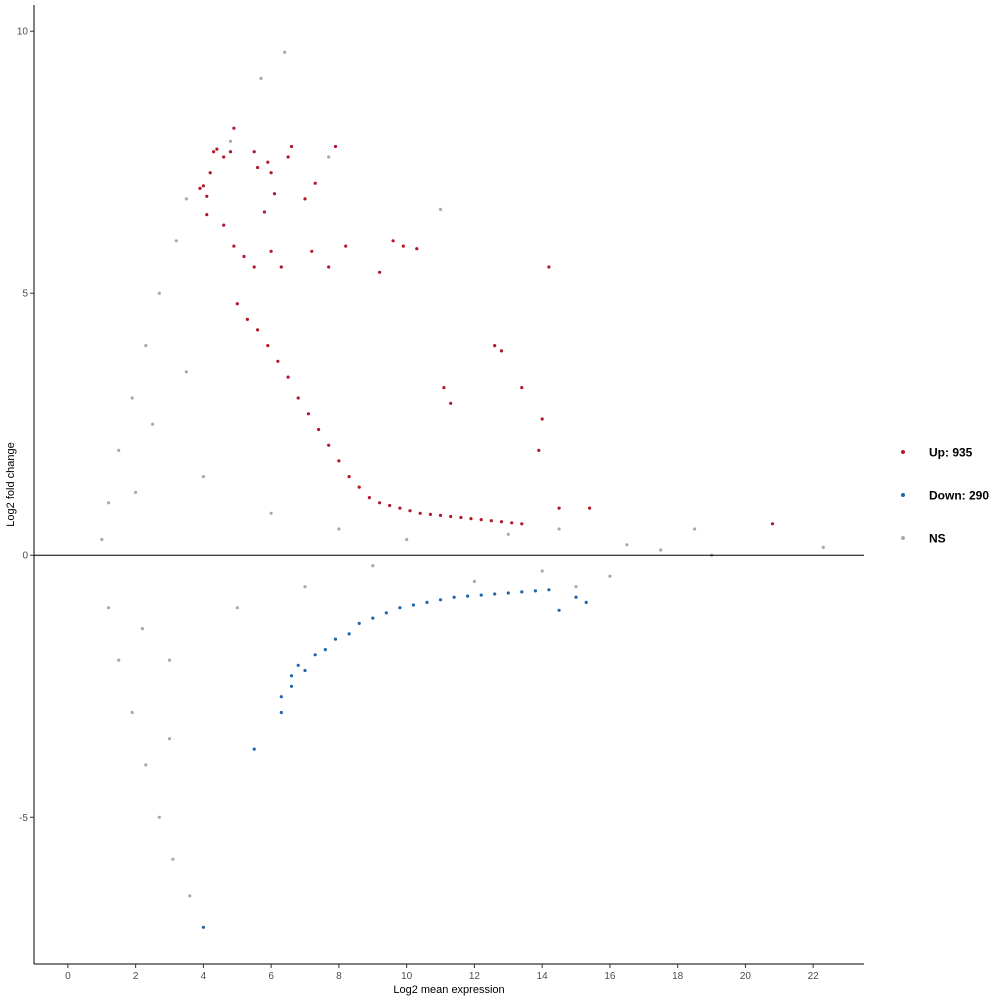  What do you see at coordinates (11, 484) in the screenshot?
I see `y-axis-title: Log2 fold change` at bounding box center [11, 484].